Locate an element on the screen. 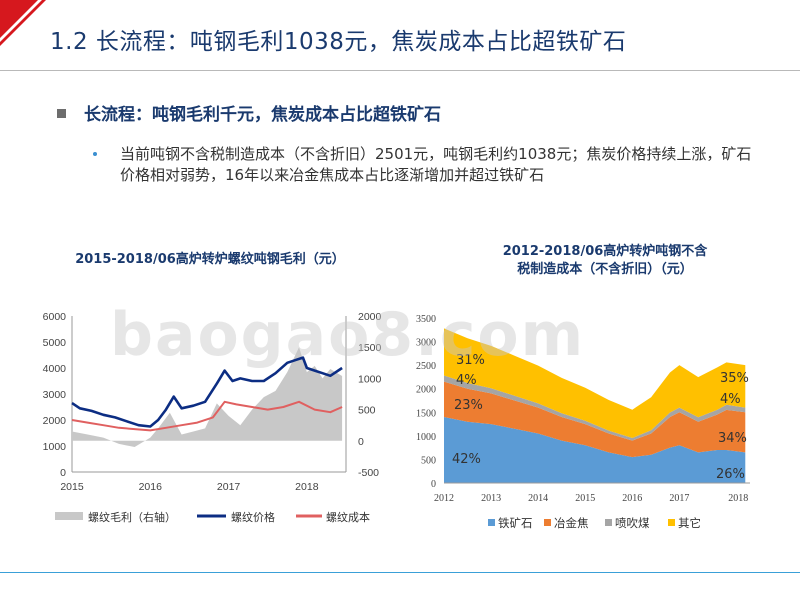 The height and width of the screenshot is (600, 800). chart2-y-tick-label: 2000 is located at coordinates (426, 390).